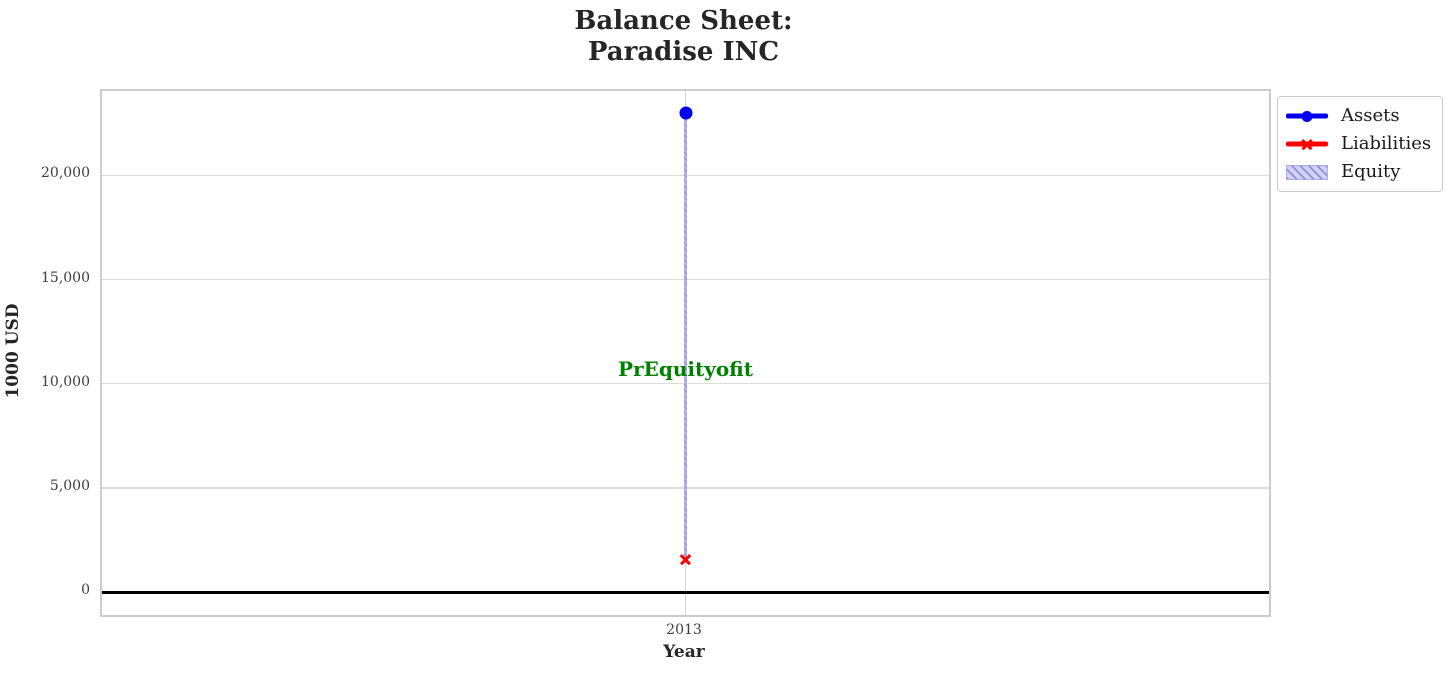  Describe the element at coordinates (1370, 115) in the screenshot. I see `legend-label-assets: Assets` at that location.